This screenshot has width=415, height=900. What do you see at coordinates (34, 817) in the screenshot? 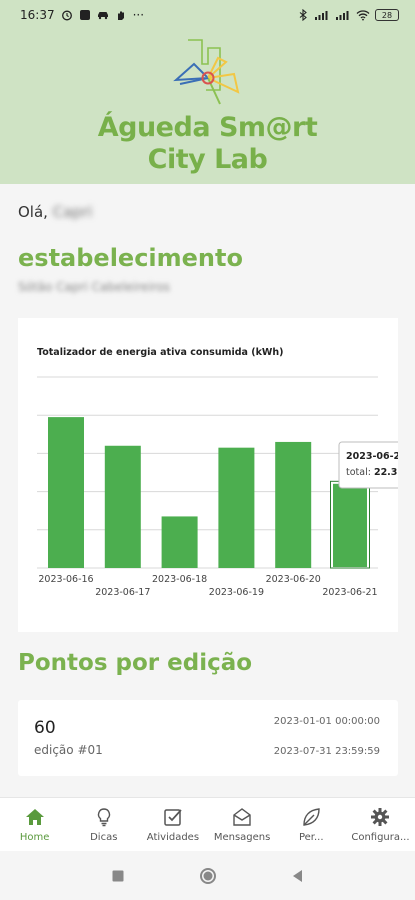
I see `home-icon` at bounding box center [34, 817].